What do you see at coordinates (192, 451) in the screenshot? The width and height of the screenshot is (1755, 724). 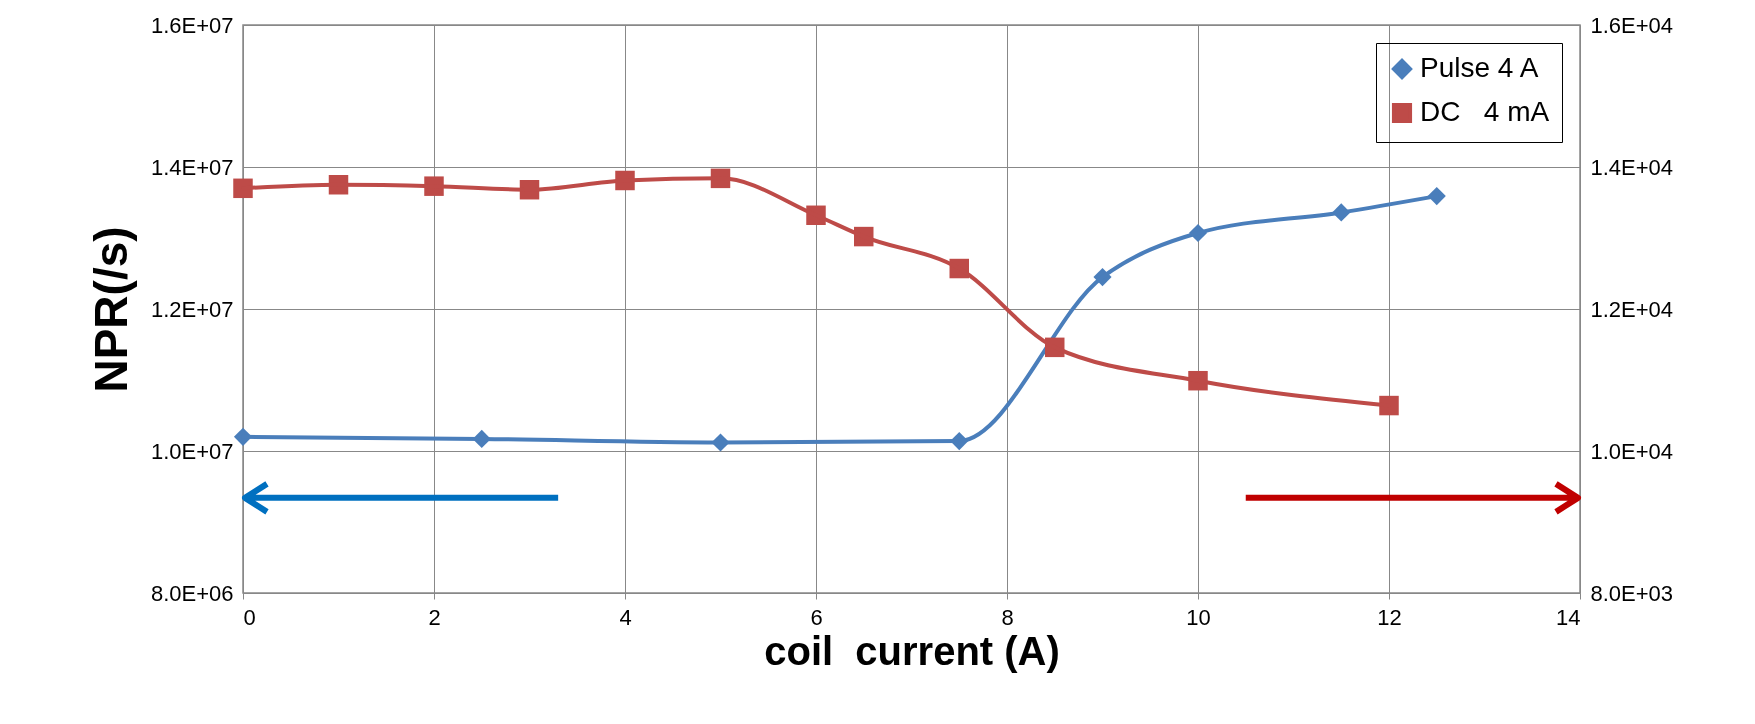 I see `y-tick-label: 1.0E+07` at bounding box center [192, 451].